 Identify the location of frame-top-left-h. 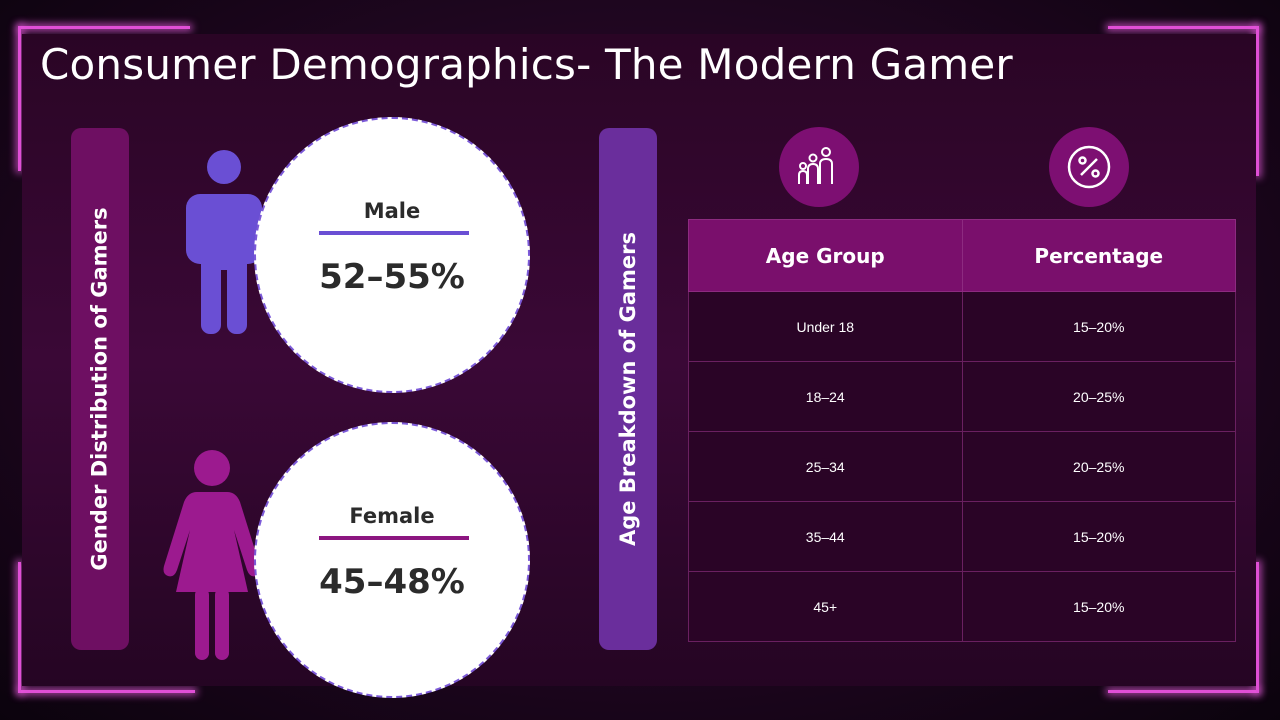
(105, 27).